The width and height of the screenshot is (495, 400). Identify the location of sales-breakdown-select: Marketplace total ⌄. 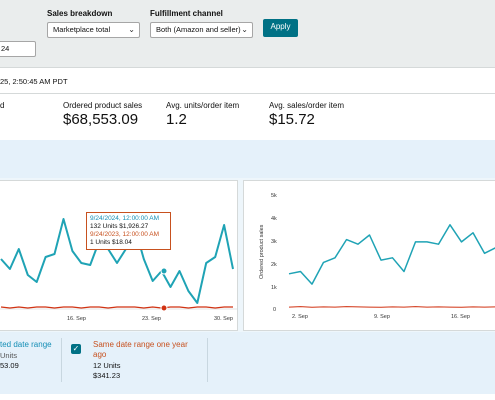
(93, 30).